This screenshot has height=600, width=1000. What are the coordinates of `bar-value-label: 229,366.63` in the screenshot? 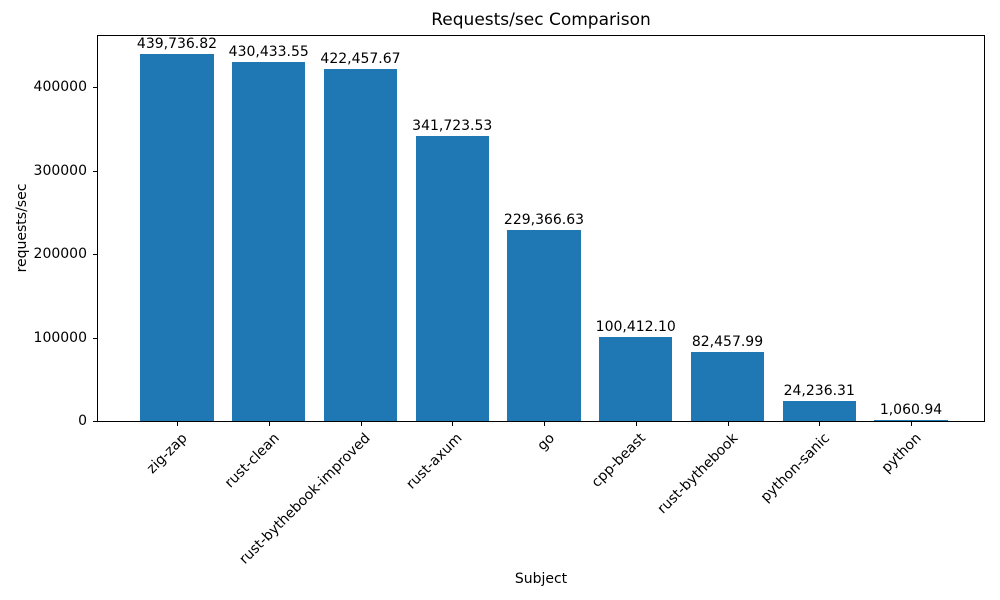 It's located at (544, 219).